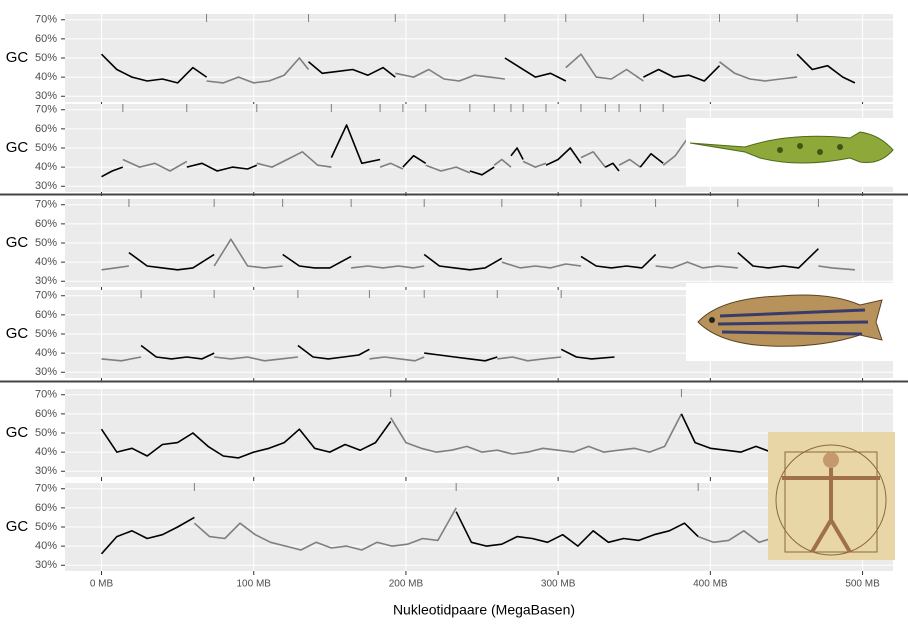 This screenshot has height=631, width=908. What do you see at coordinates (254, 584) in the screenshot?
I see `x-tick-label: 100 MB` at bounding box center [254, 584].